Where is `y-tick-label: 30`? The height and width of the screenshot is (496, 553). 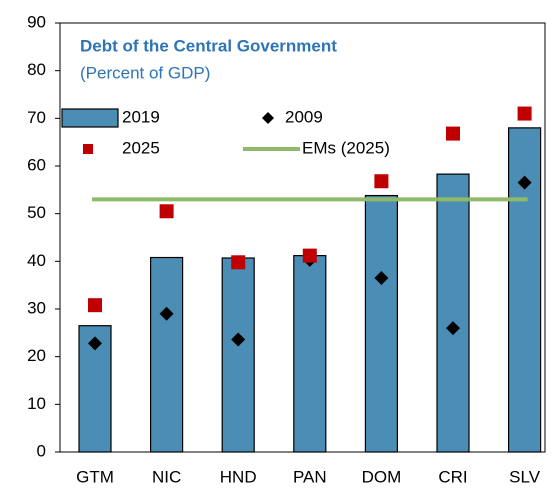
y-tick-label: 30 is located at coordinates (36, 307).